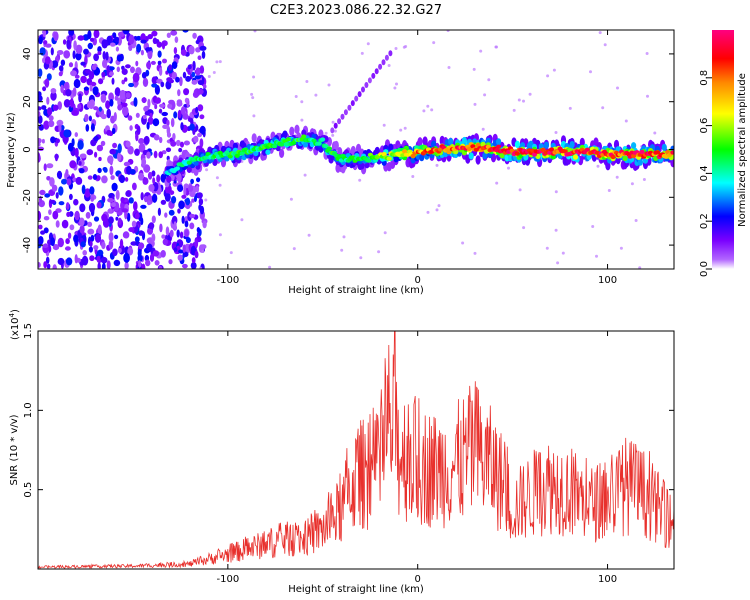  Describe the element at coordinates (27, 245) in the screenshot. I see `y-tick-label: -40` at that location.